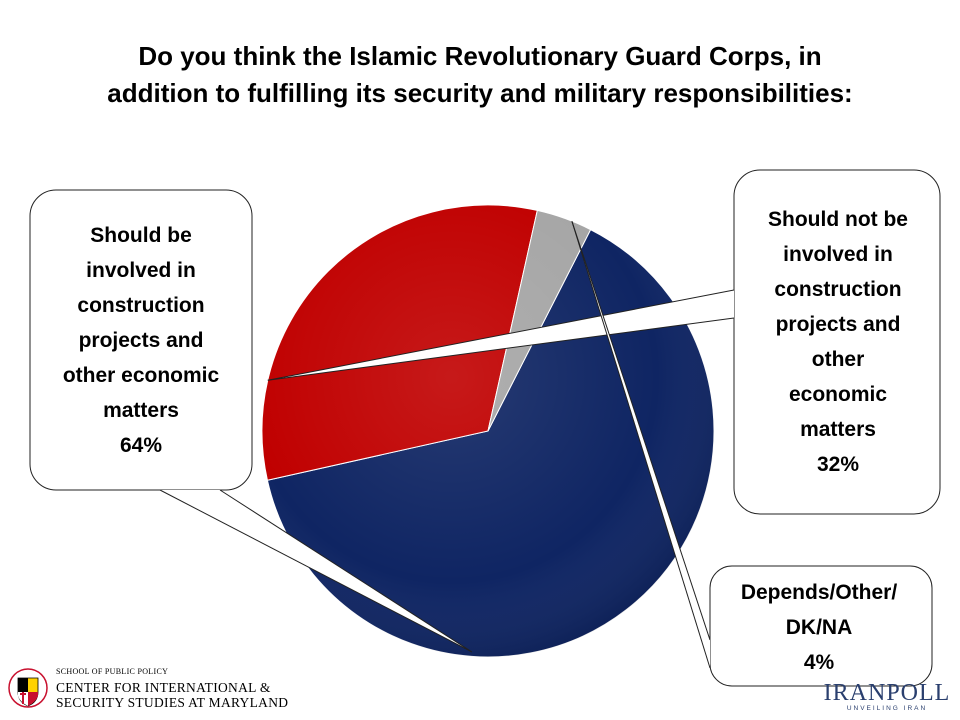 The width and height of the screenshot is (960, 720). Describe the element at coordinates (887, 693) in the screenshot. I see `iranpoll-brand: IRANPOLL` at that location.